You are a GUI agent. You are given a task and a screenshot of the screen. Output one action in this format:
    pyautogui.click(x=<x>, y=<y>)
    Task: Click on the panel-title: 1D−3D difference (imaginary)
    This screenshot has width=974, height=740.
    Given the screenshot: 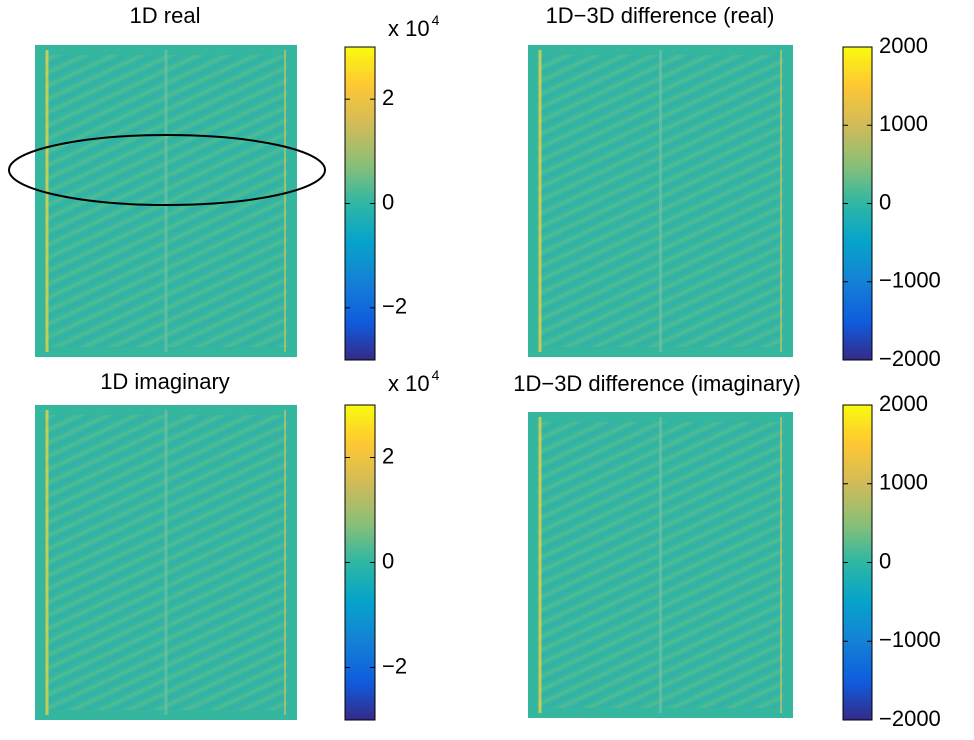 What is the action you would take?
    pyautogui.click(x=657, y=383)
    